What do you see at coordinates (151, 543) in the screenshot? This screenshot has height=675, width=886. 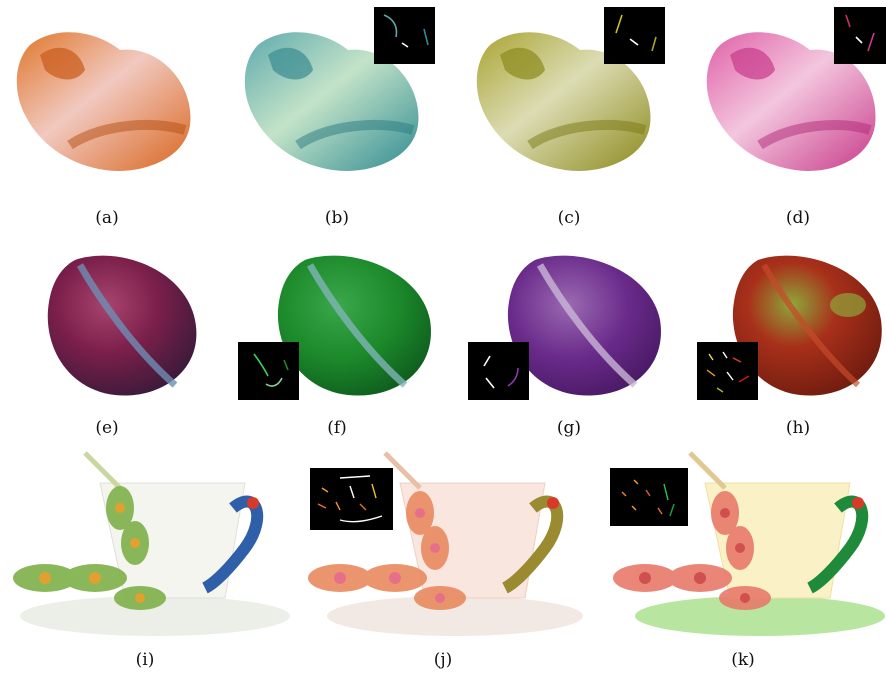 I see `cup-image-original` at bounding box center [151, 543].